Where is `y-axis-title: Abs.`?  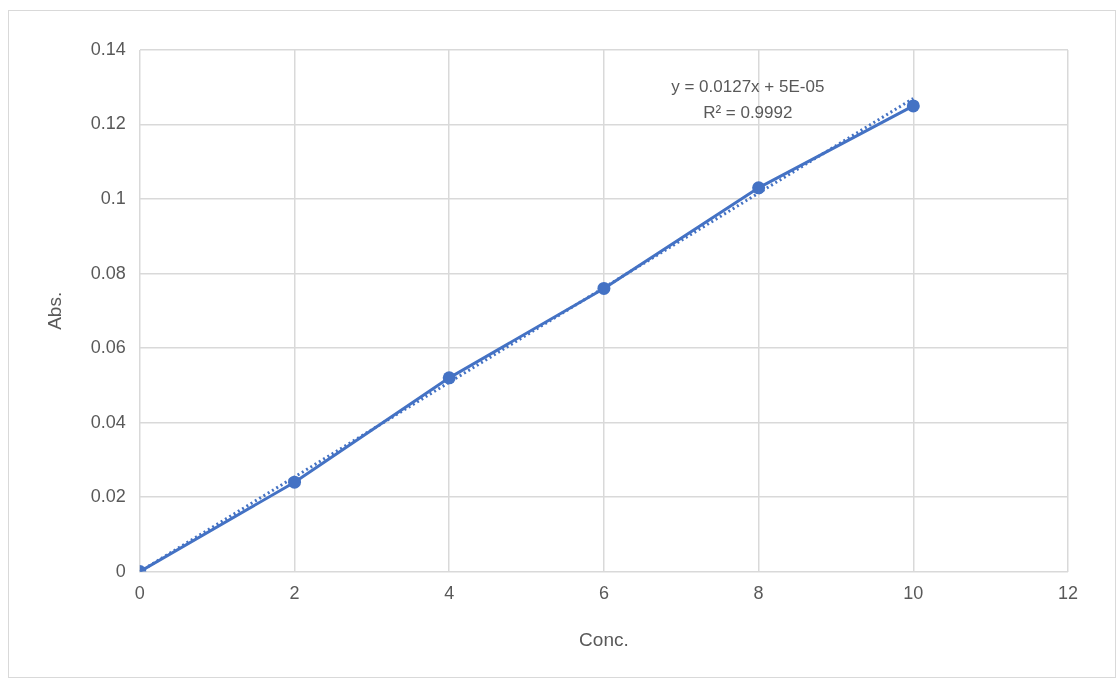 y-axis-title: Abs. is located at coordinates (54, 310).